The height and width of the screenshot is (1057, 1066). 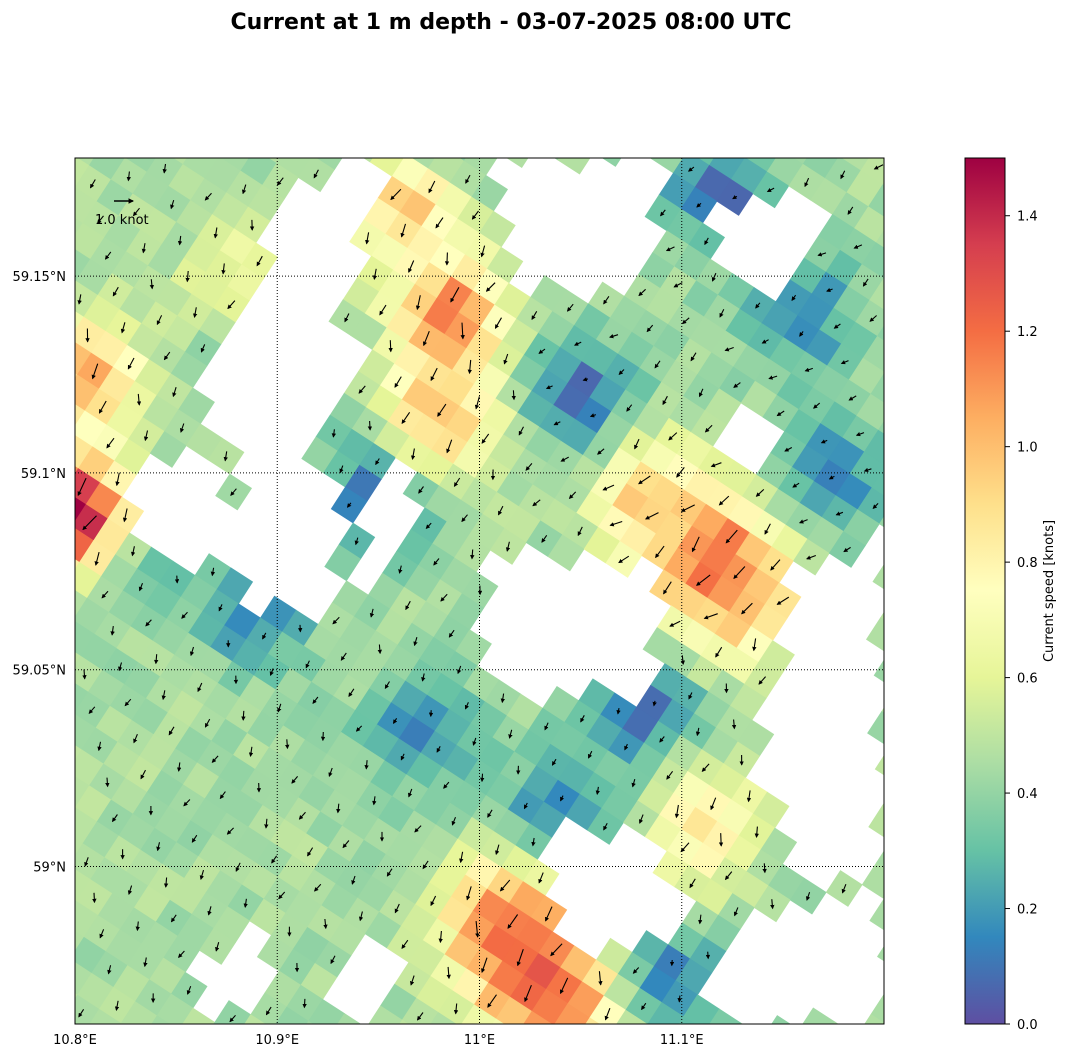 I want to click on quiver-key: 1.0 knot, so click(x=122, y=213).